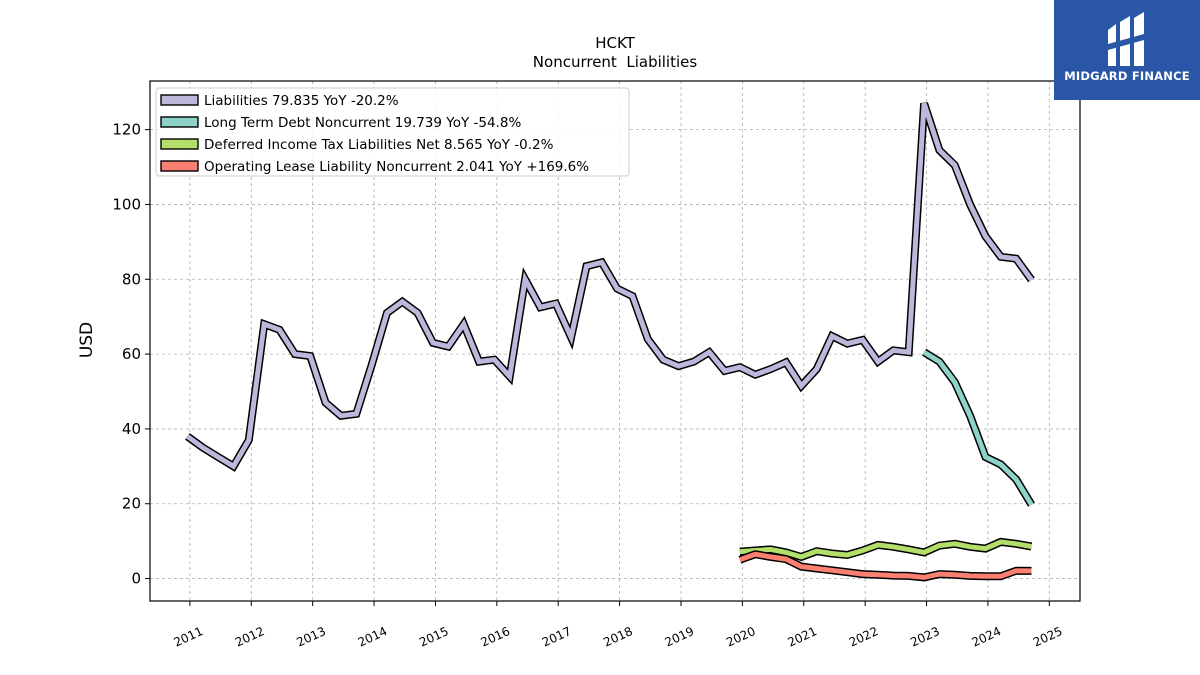  What do you see at coordinates (126, 204) in the screenshot?
I see `y-tick-label: 100` at bounding box center [126, 204].